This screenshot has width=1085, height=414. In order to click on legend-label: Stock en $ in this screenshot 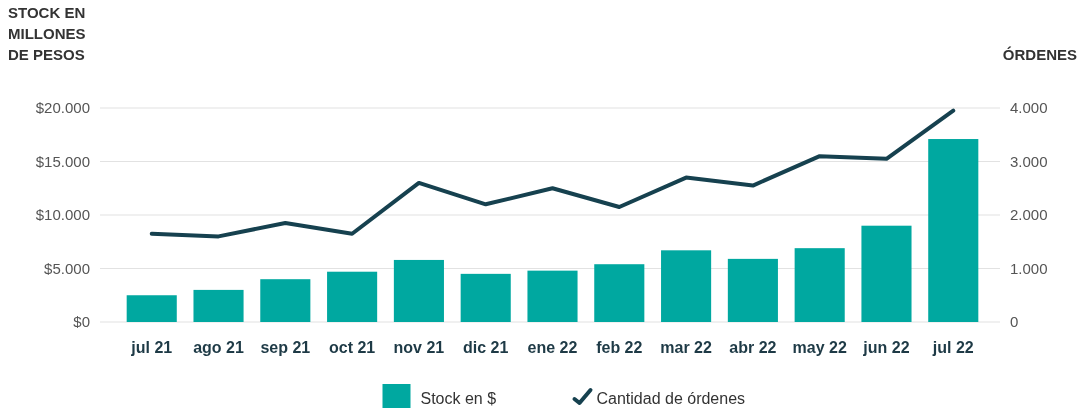, I will do `click(458, 398)`.